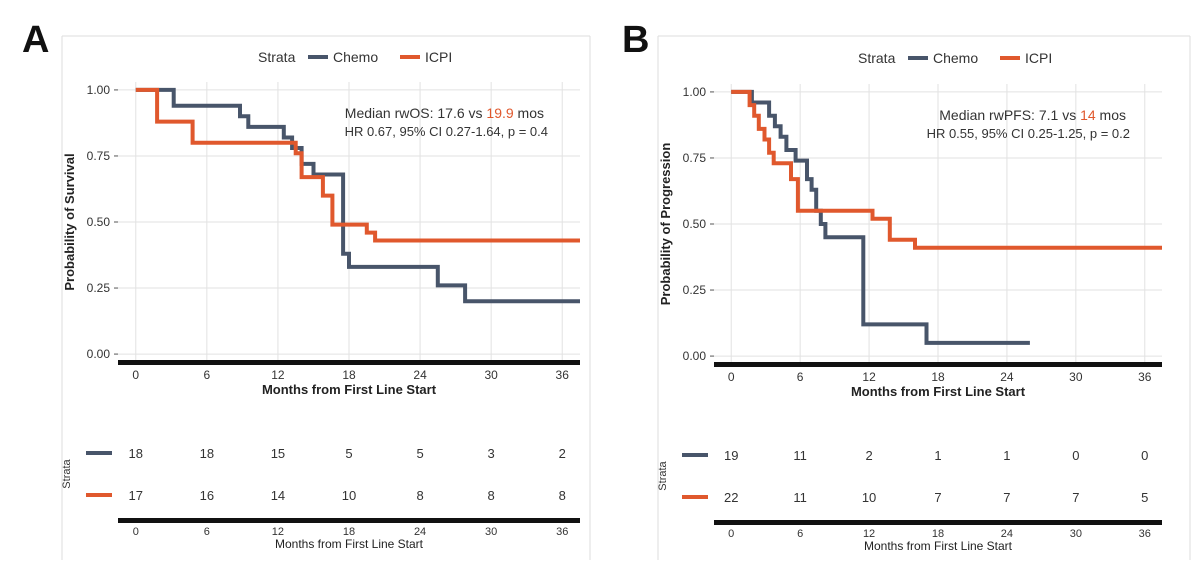  I want to click on risk-count: 16, so click(207, 495).